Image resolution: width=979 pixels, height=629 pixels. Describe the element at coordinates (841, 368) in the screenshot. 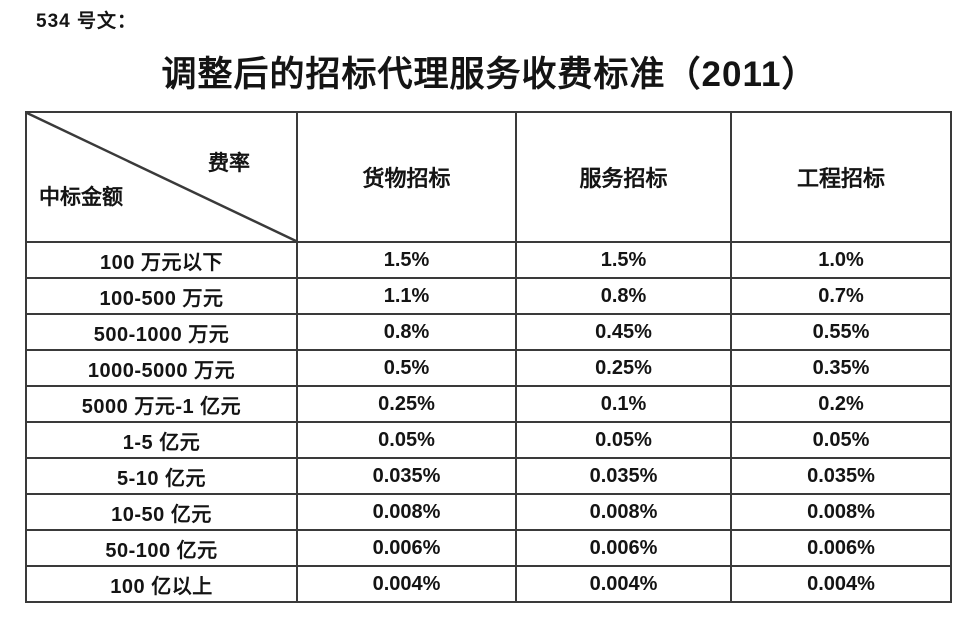

I see `engineering-rate-cell: 0.35%` at that location.